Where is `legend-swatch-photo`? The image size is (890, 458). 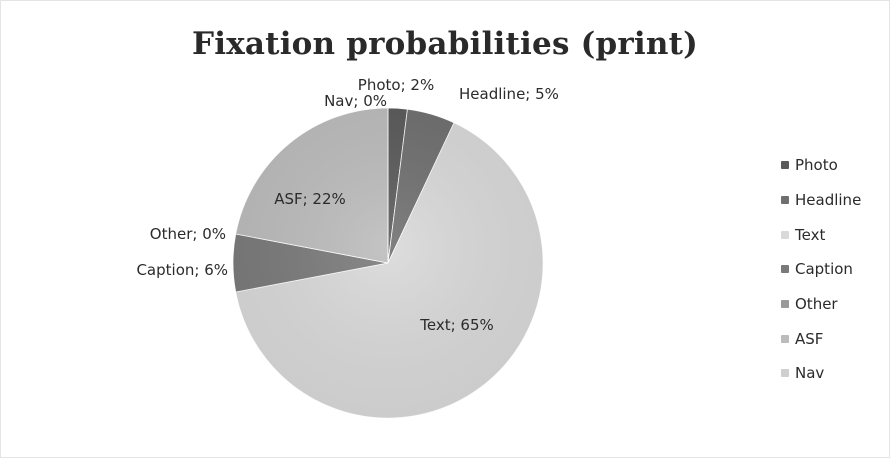
legend-swatch-photo is located at coordinates (785, 165).